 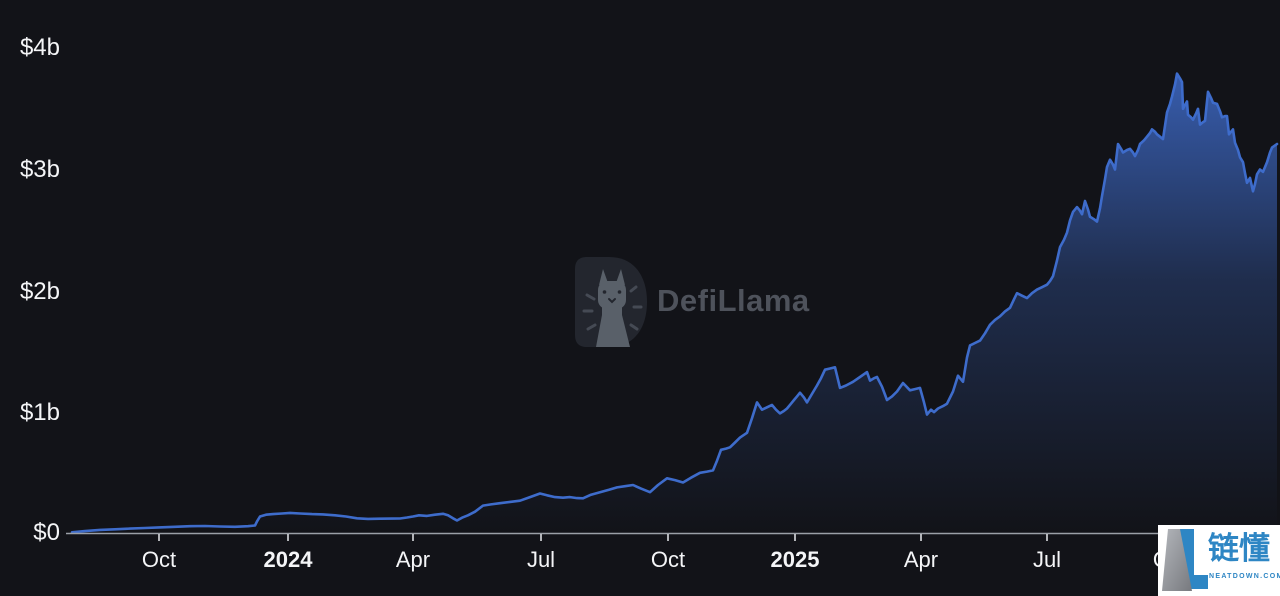 I want to click on defillama-watermark-text: DefiLlama, so click(x=733, y=300).